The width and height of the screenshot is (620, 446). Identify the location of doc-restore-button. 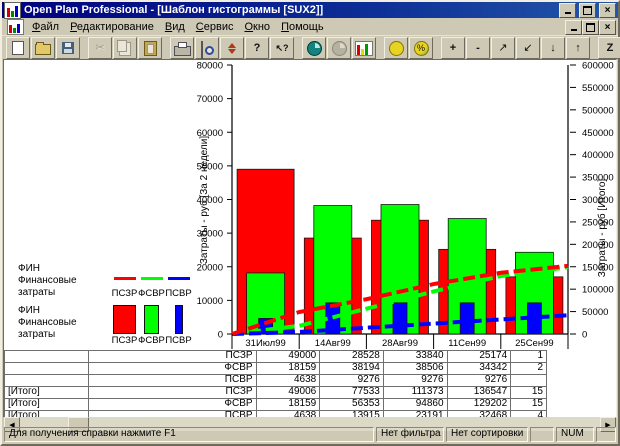
(590, 27).